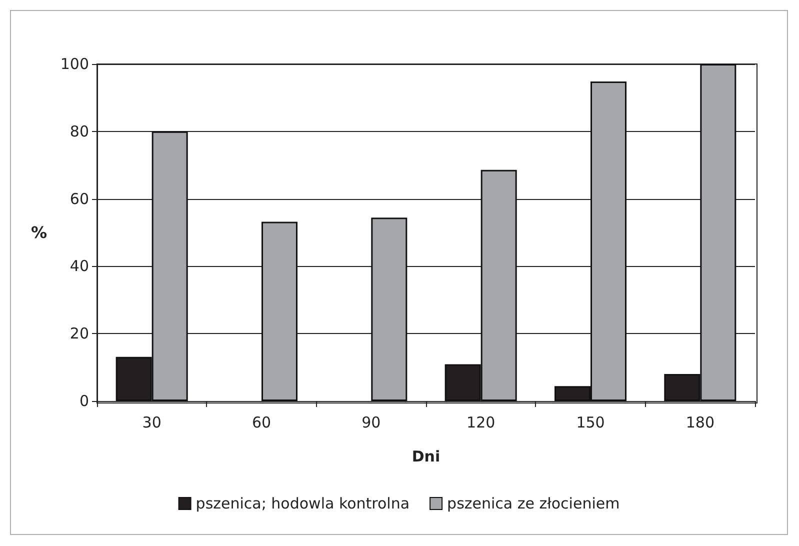 Image resolution: width=799 pixels, height=546 pixels. What do you see at coordinates (533, 503) in the screenshot?
I see `legend-label: pszenica ze złocieniem` at bounding box center [533, 503].